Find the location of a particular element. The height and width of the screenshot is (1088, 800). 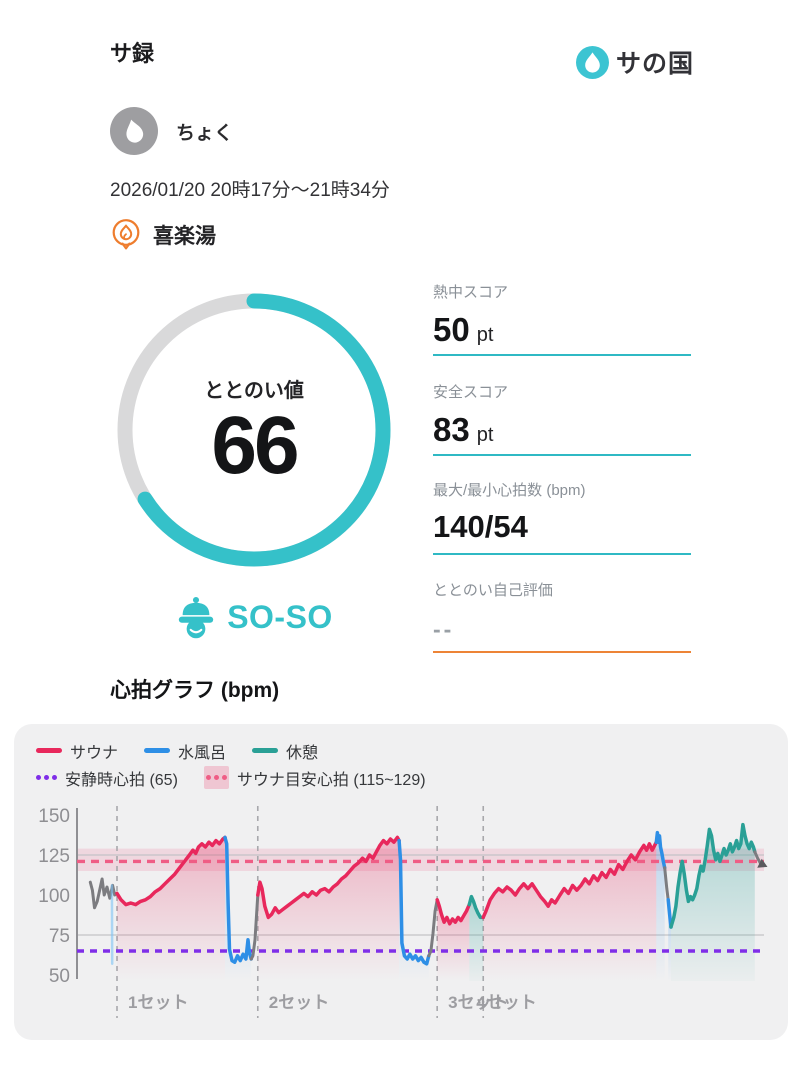

stat-safety-score: 安全スコア 83 pt is located at coordinates (562, 418).